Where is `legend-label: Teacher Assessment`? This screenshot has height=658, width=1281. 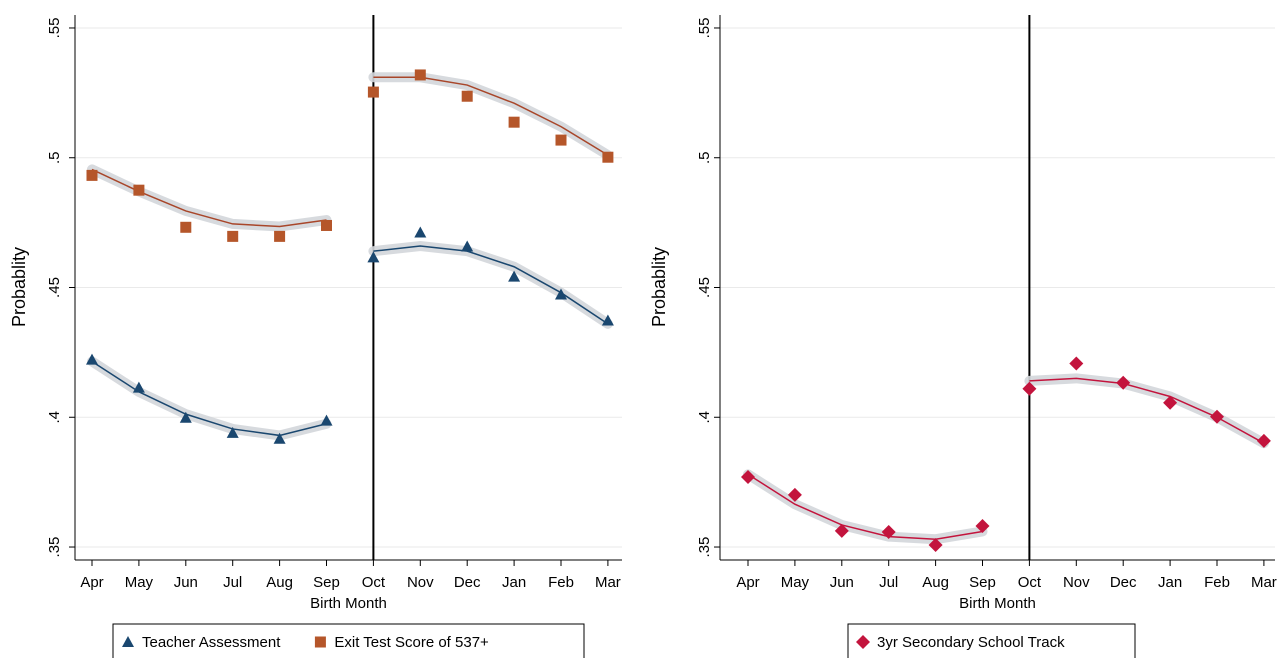
legend-label: Teacher Assessment is located at coordinates (211, 642).